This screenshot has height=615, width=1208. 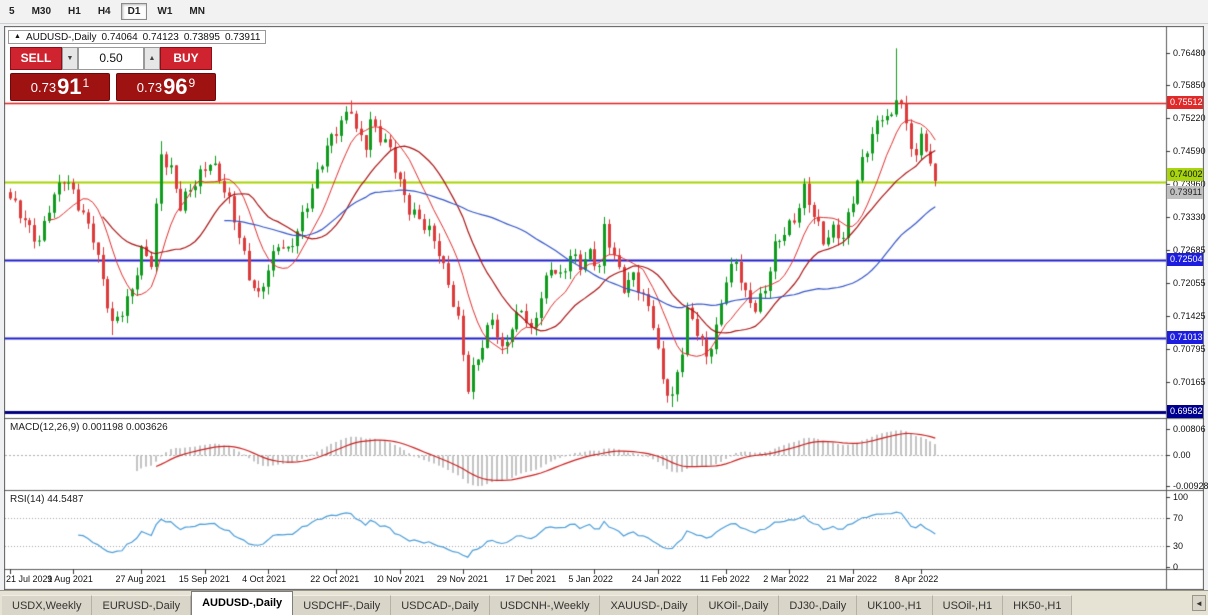 I want to click on chart-tab-usdcad-daily: USDCAD-,Daily, so click(x=440, y=605).